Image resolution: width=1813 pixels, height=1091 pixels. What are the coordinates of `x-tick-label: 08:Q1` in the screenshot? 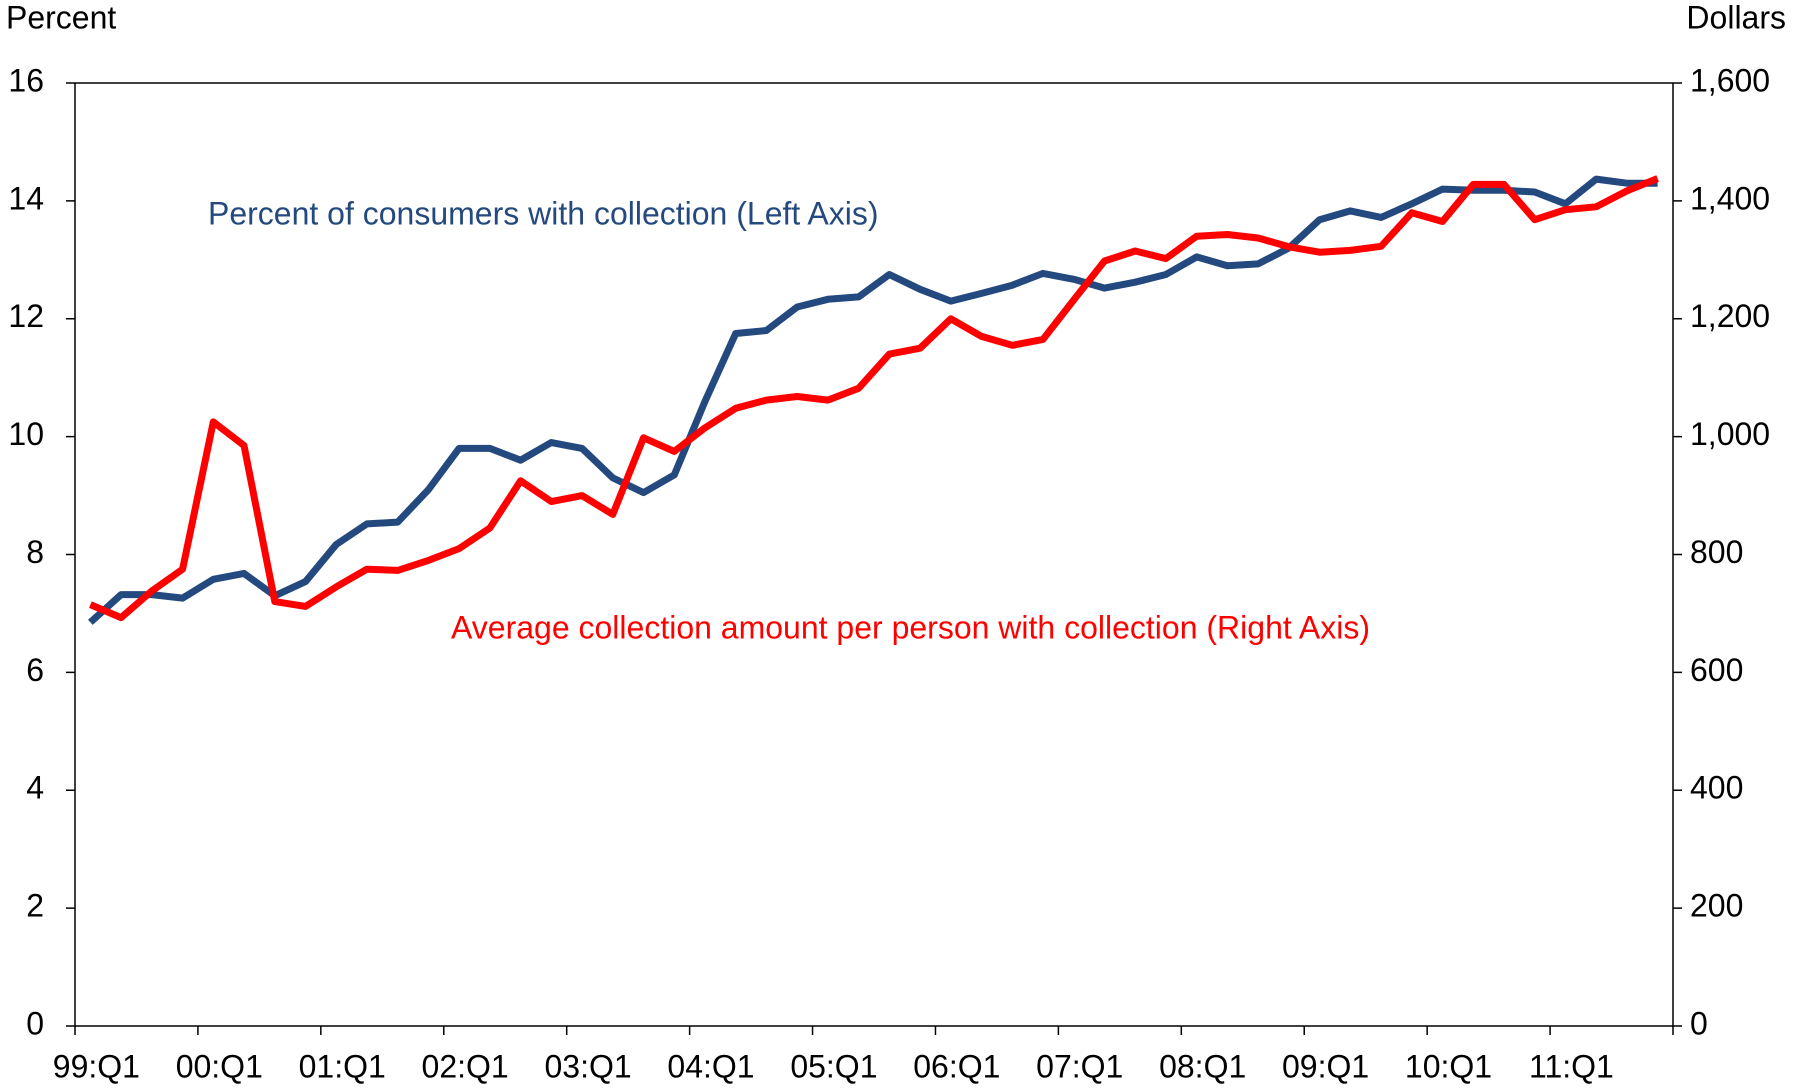 It's located at (1202, 1066).